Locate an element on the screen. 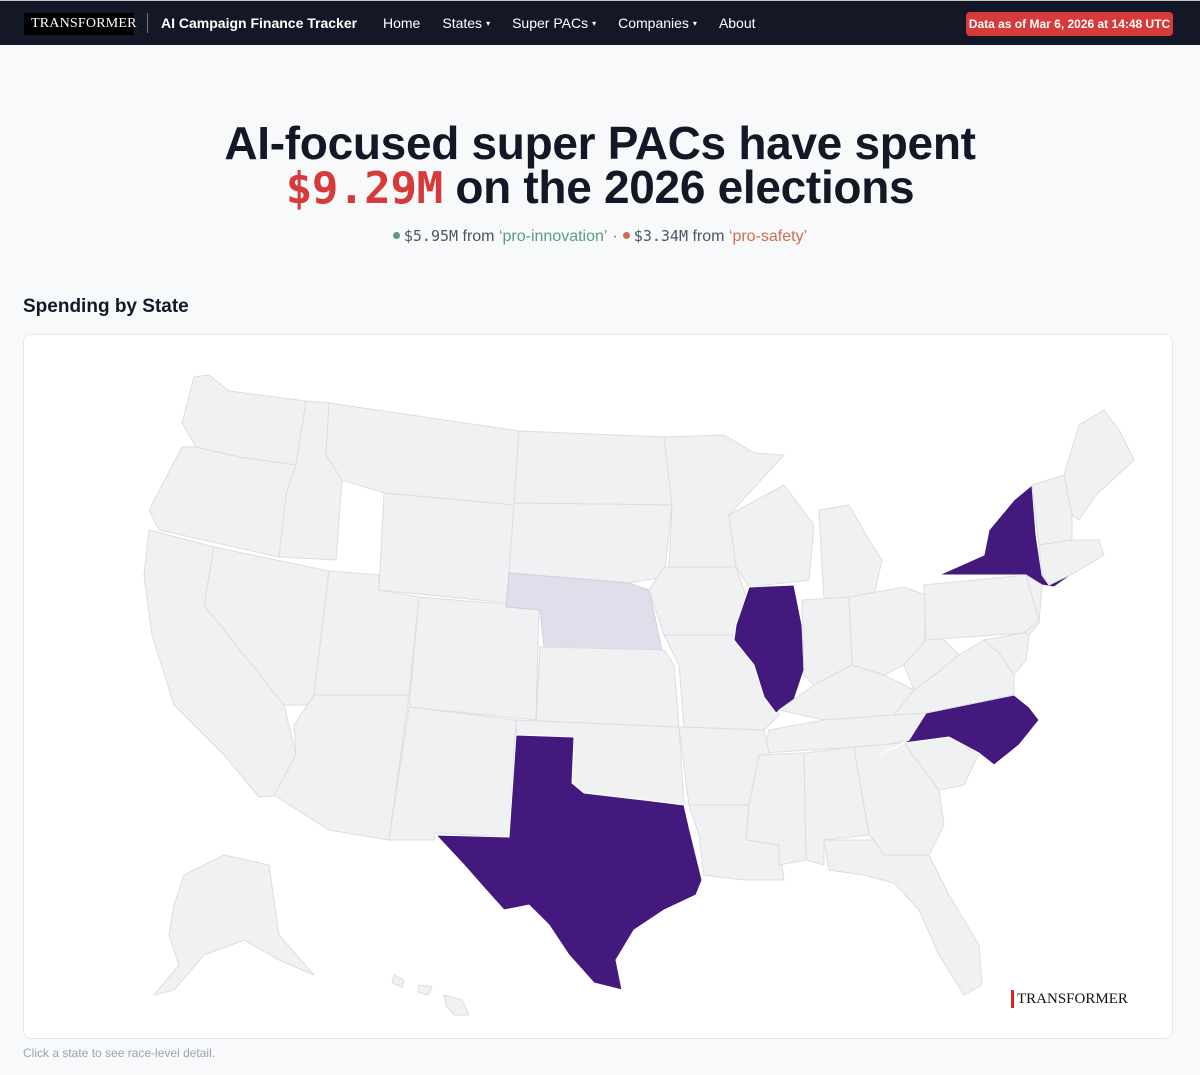 This screenshot has height=1075, width=1200. state-MT is located at coordinates (422, 454).